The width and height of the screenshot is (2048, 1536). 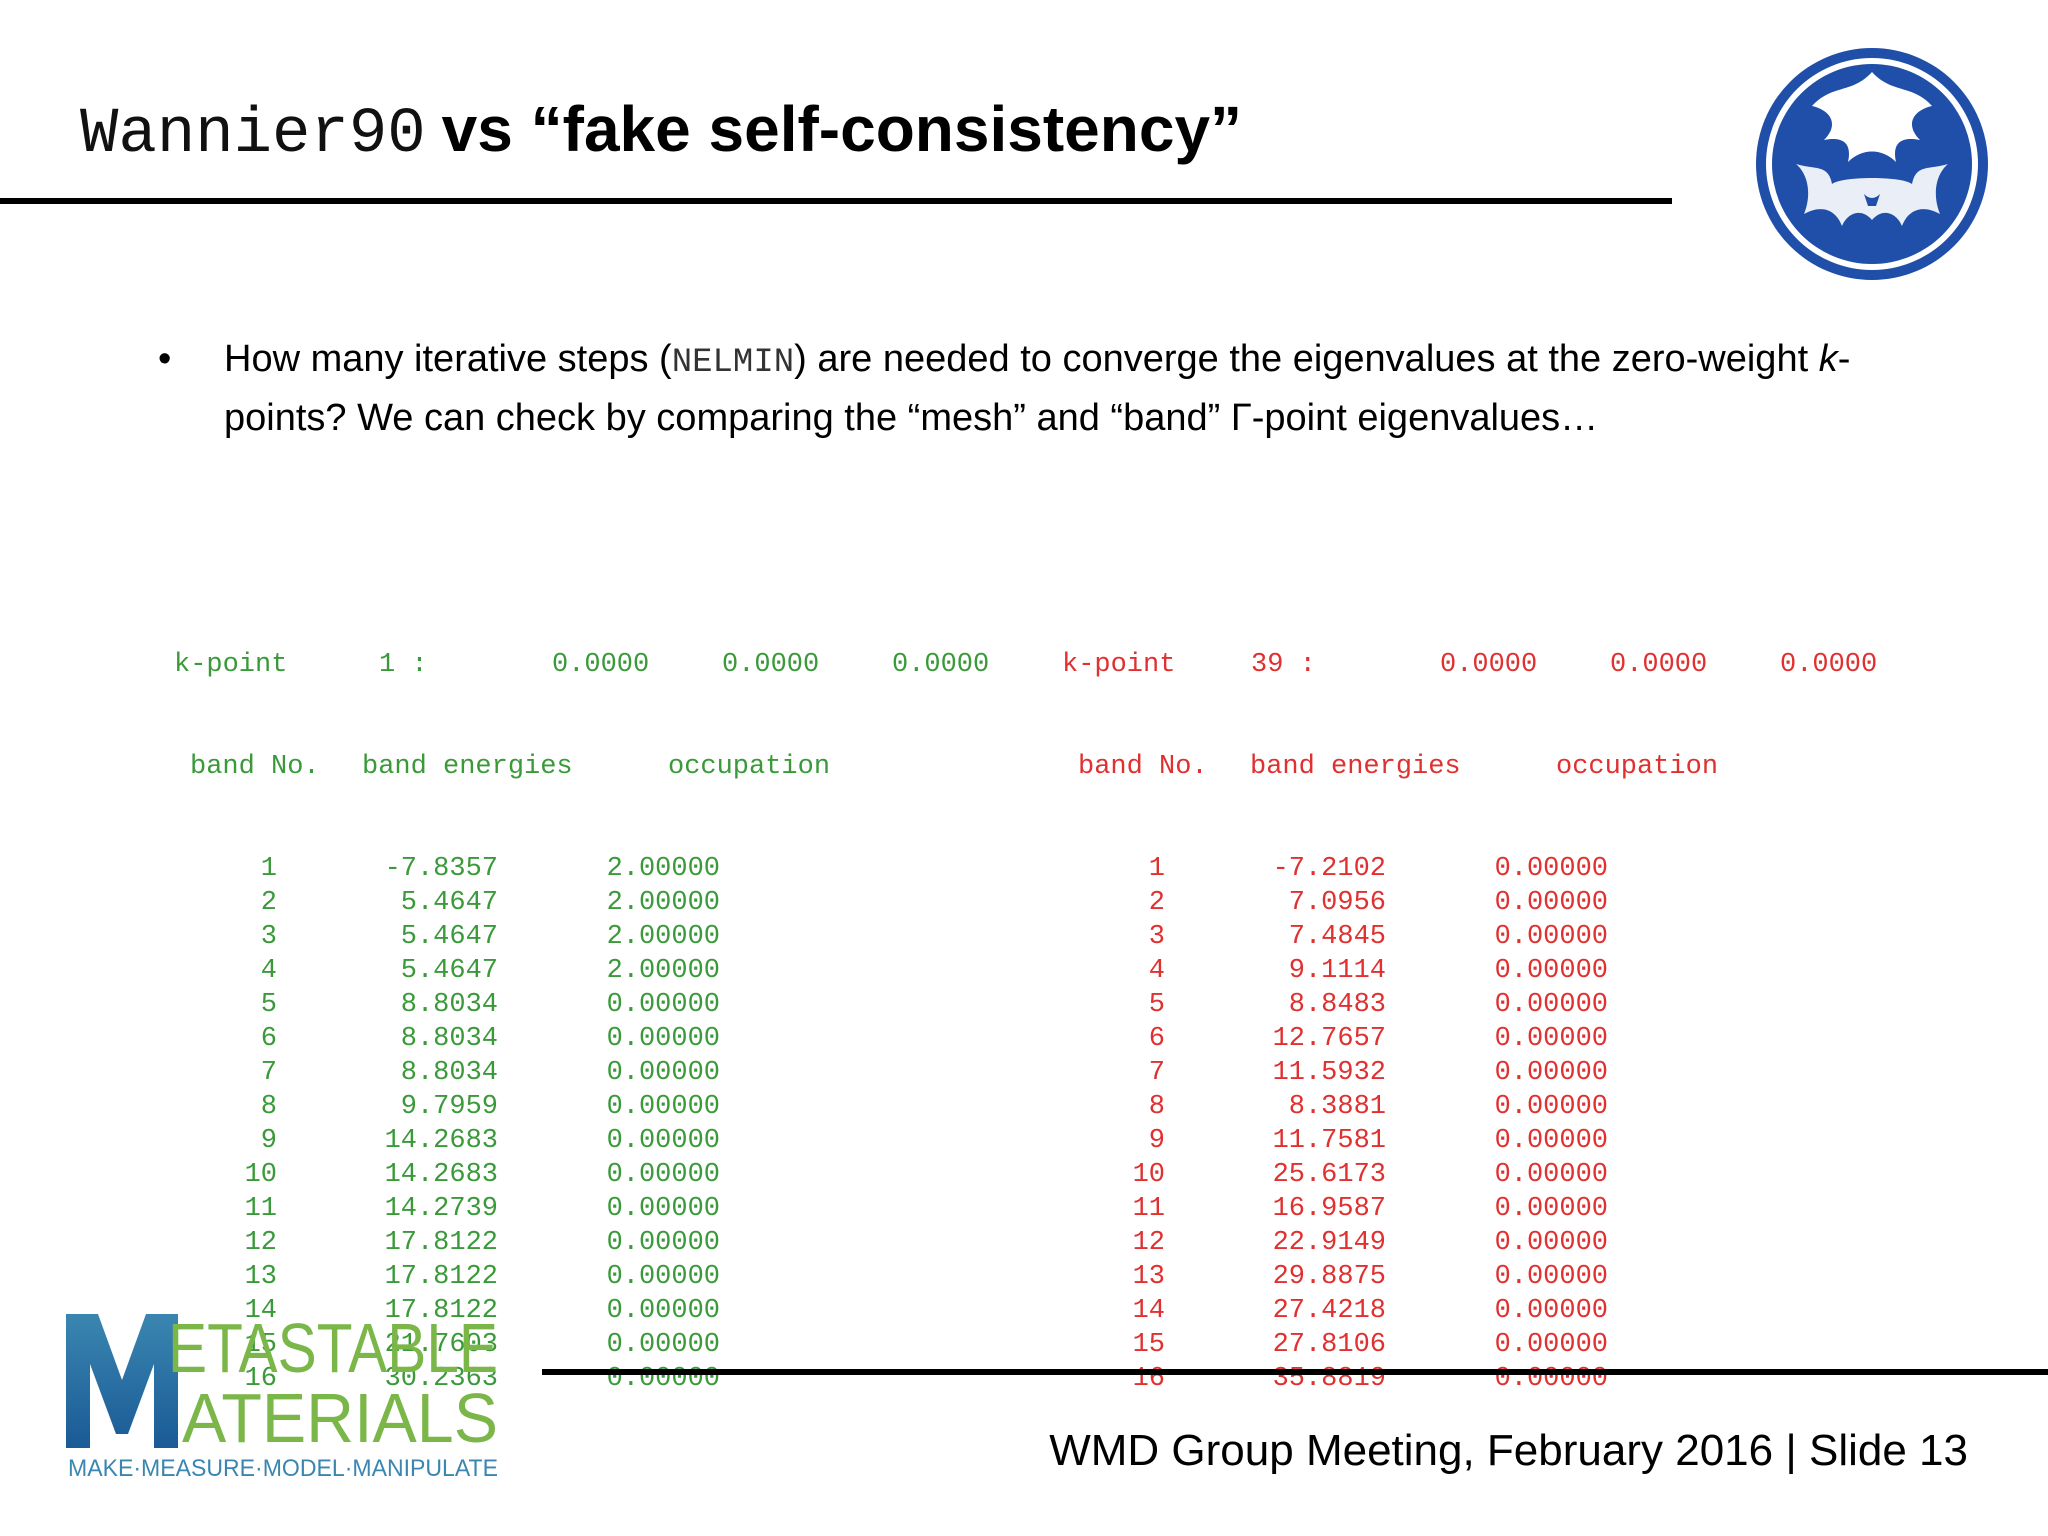 I want to click on band-energy: 29.8875, so click(x=1329, y=1277).